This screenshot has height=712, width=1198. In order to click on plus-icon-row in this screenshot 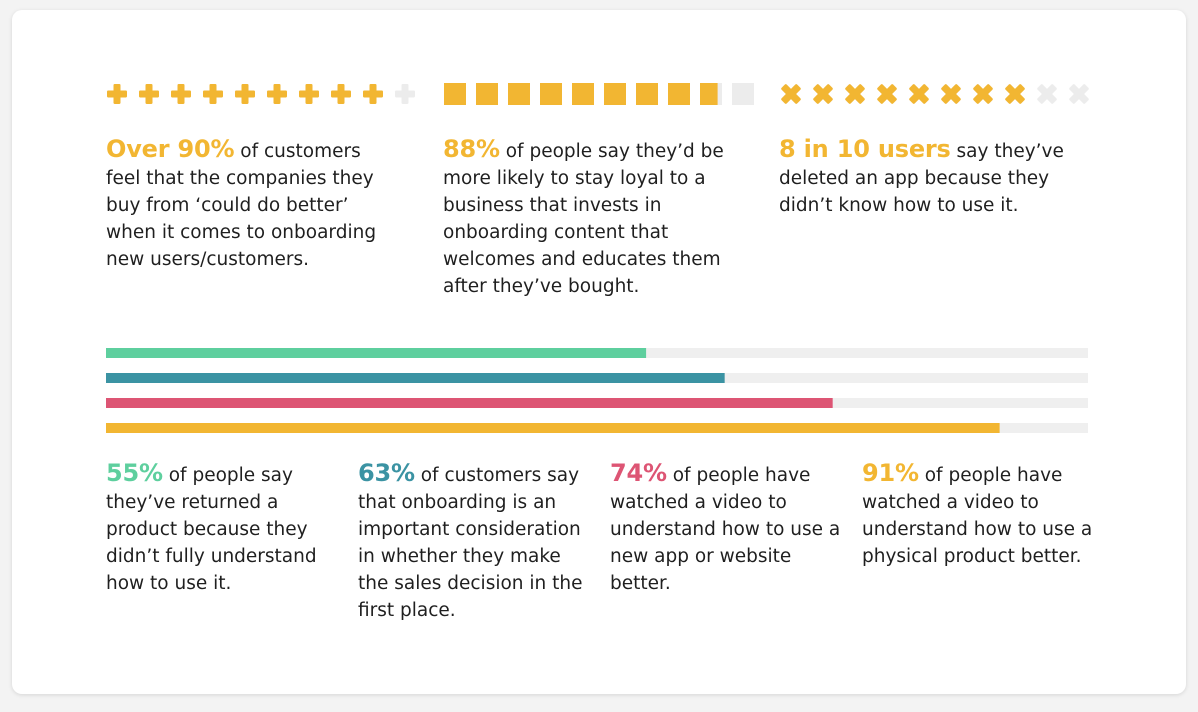, I will do `click(261, 94)`.